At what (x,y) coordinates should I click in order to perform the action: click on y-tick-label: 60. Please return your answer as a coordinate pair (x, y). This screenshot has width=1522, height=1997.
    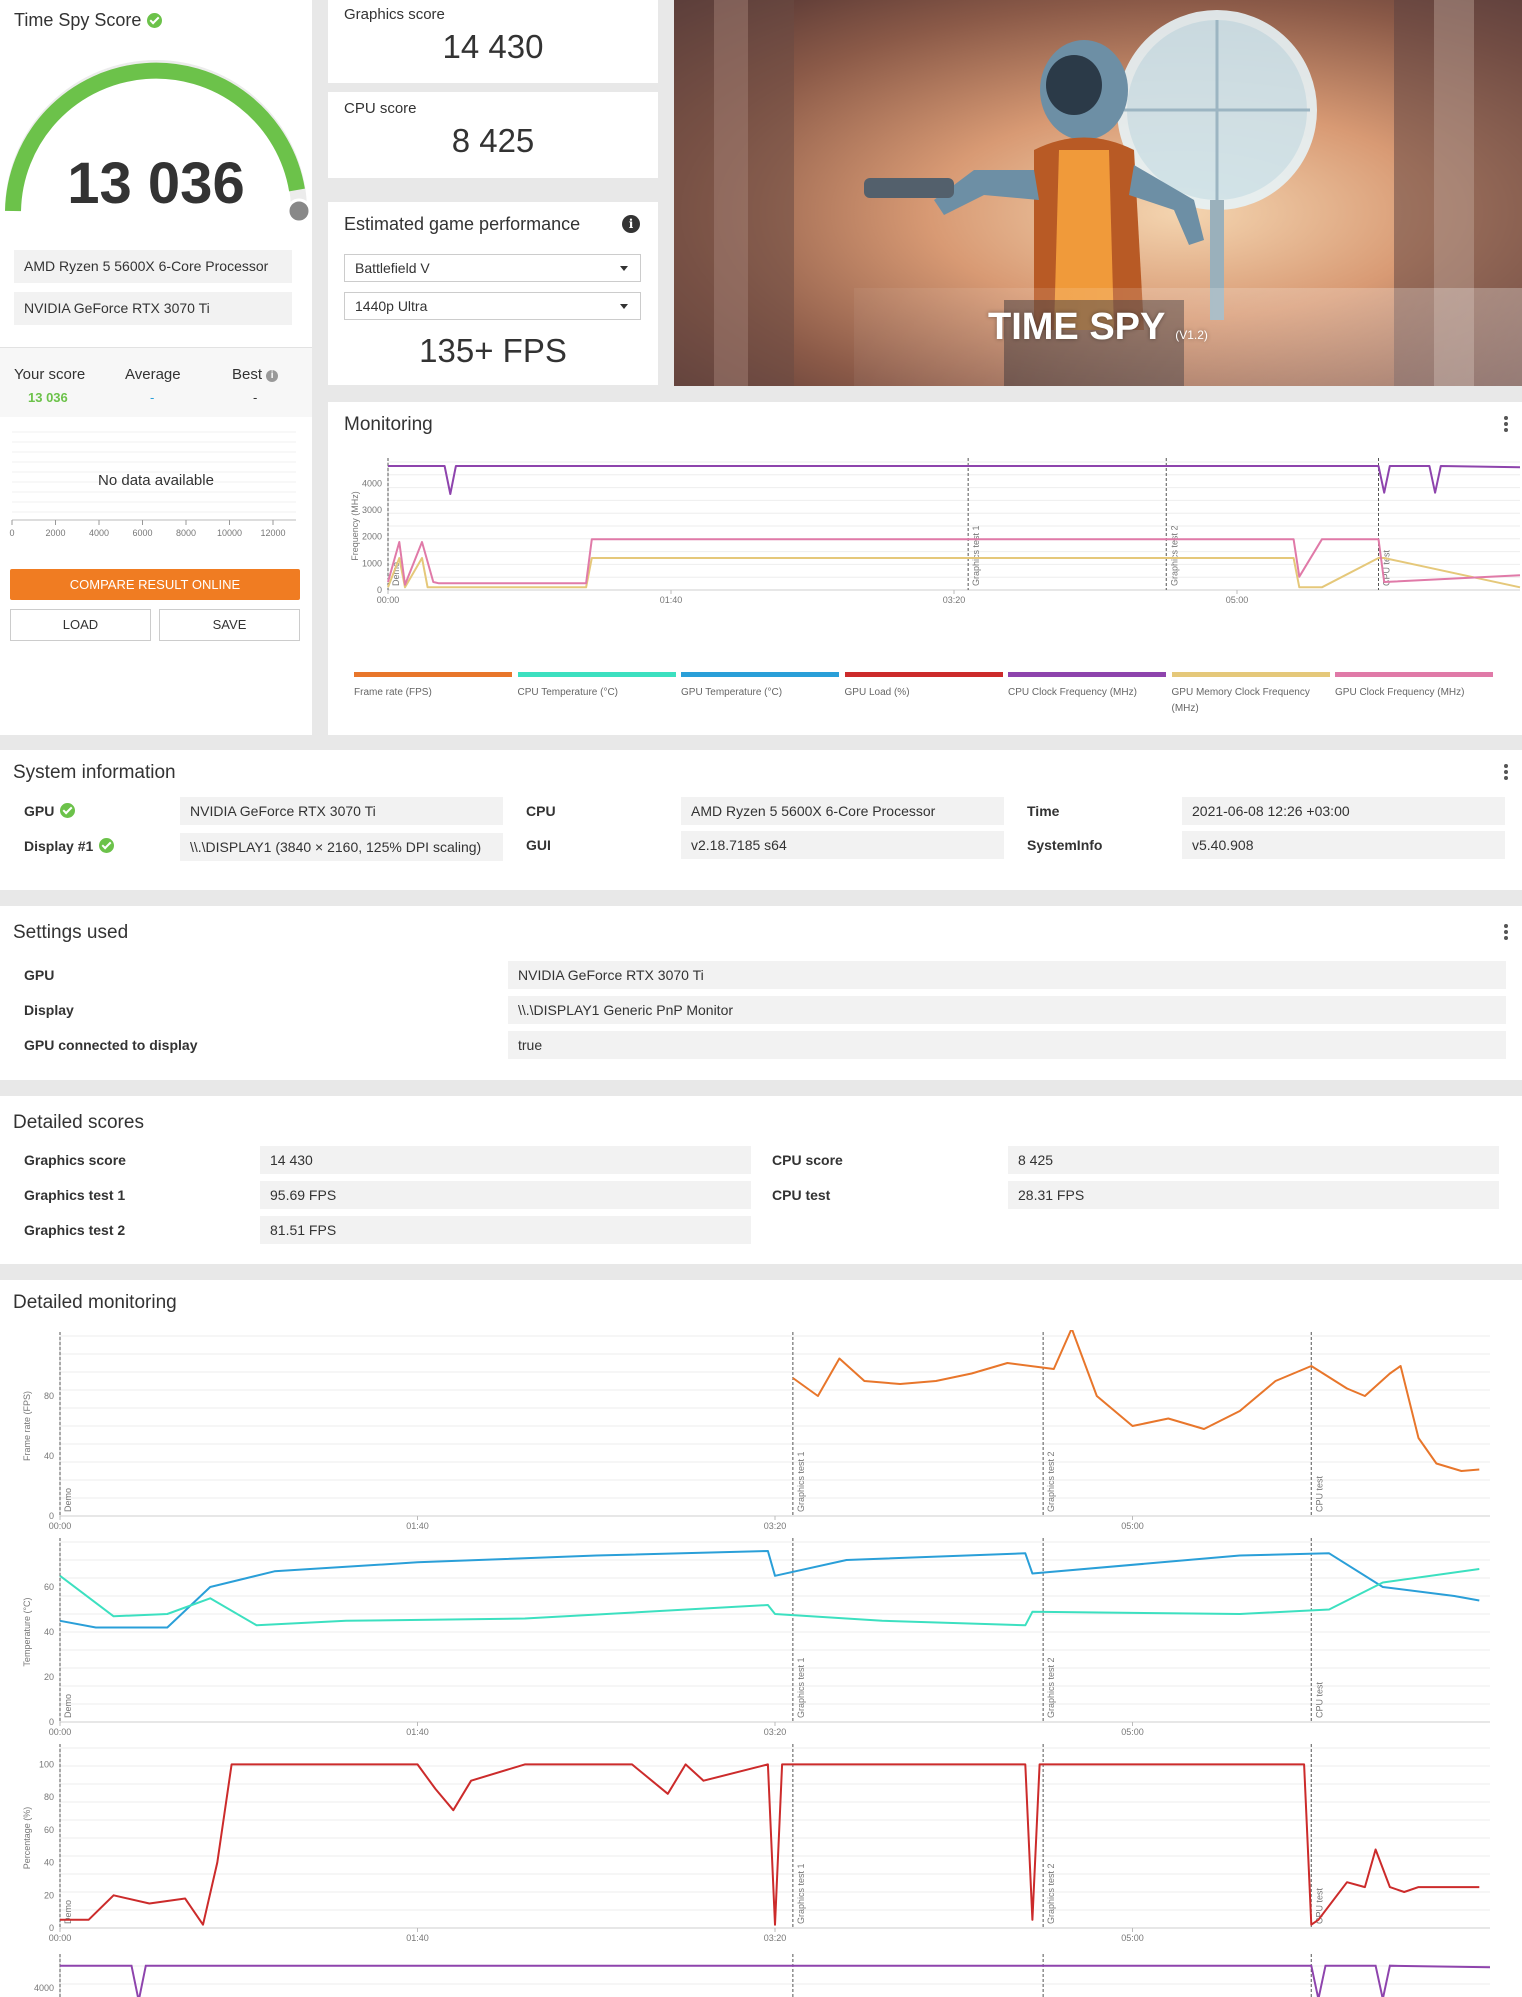
    Looking at the image, I should click on (49, 1587).